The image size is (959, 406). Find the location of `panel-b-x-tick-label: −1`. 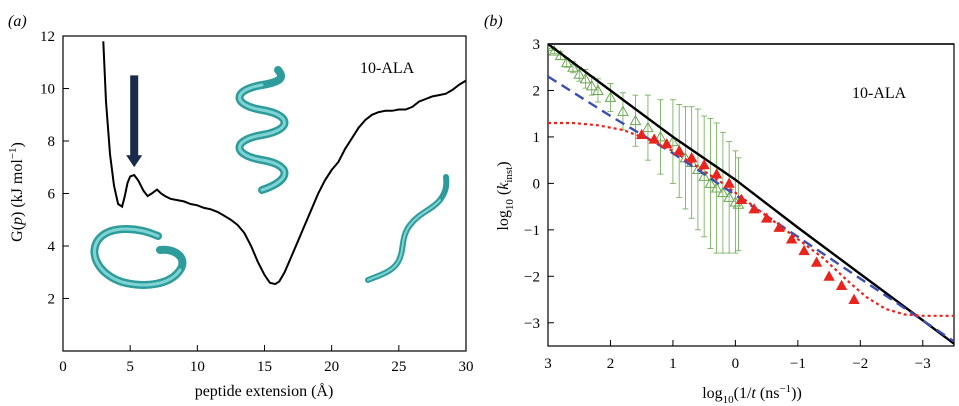

panel-b-x-tick-label: −1 is located at coordinates (798, 364).